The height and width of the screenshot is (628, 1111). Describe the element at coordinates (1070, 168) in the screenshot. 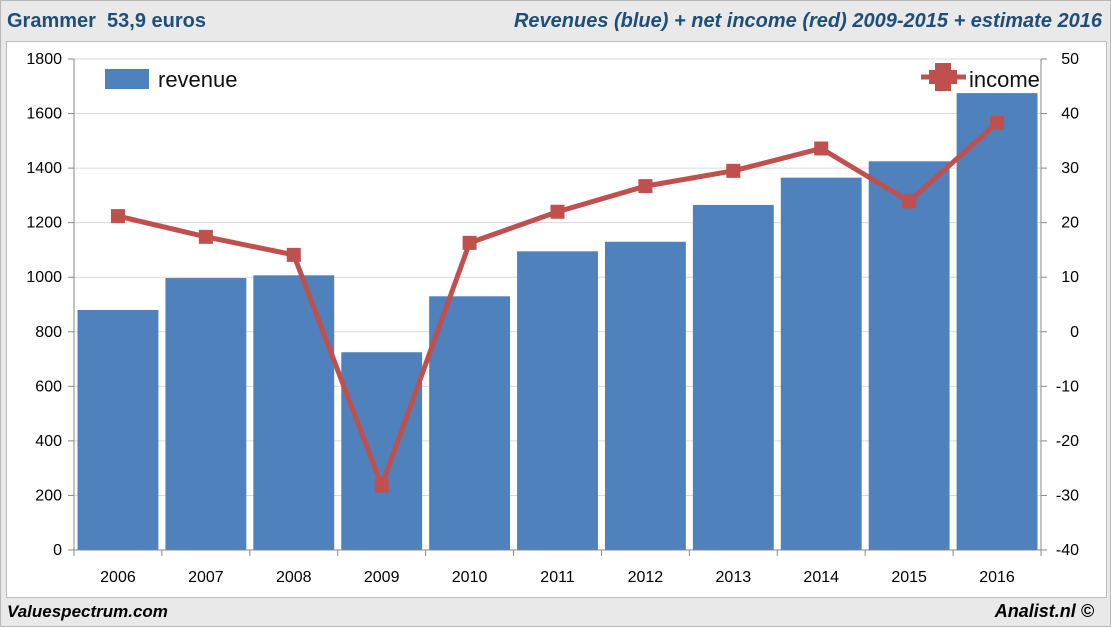

I see `y-right-tick-label: 30` at that location.